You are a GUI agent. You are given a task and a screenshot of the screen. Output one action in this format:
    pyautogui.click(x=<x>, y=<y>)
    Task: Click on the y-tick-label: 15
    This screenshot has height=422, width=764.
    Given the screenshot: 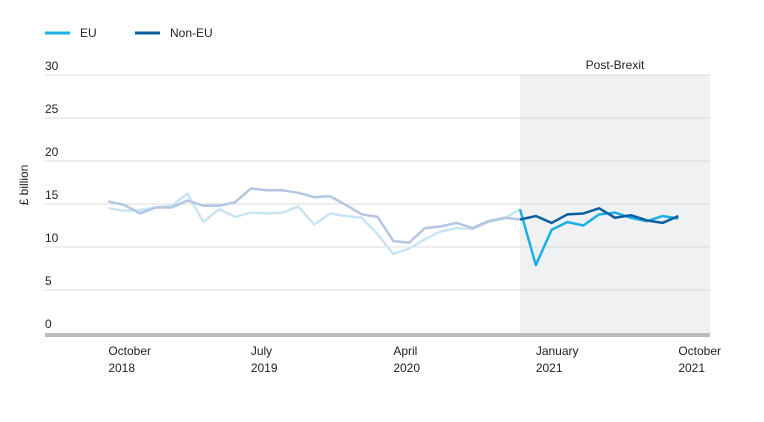 What is the action you would take?
    pyautogui.click(x=52, y=195)
    